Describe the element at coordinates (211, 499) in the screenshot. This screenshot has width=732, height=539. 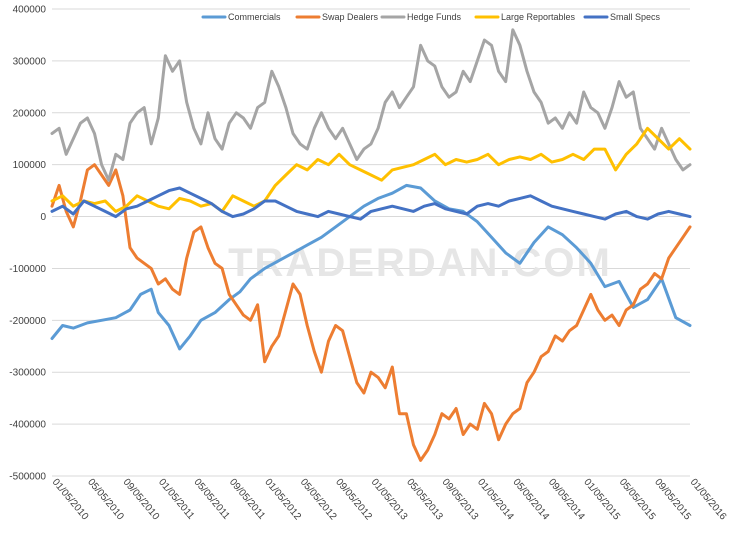
I see `x-tick-label: 05/05/2011` at that location.